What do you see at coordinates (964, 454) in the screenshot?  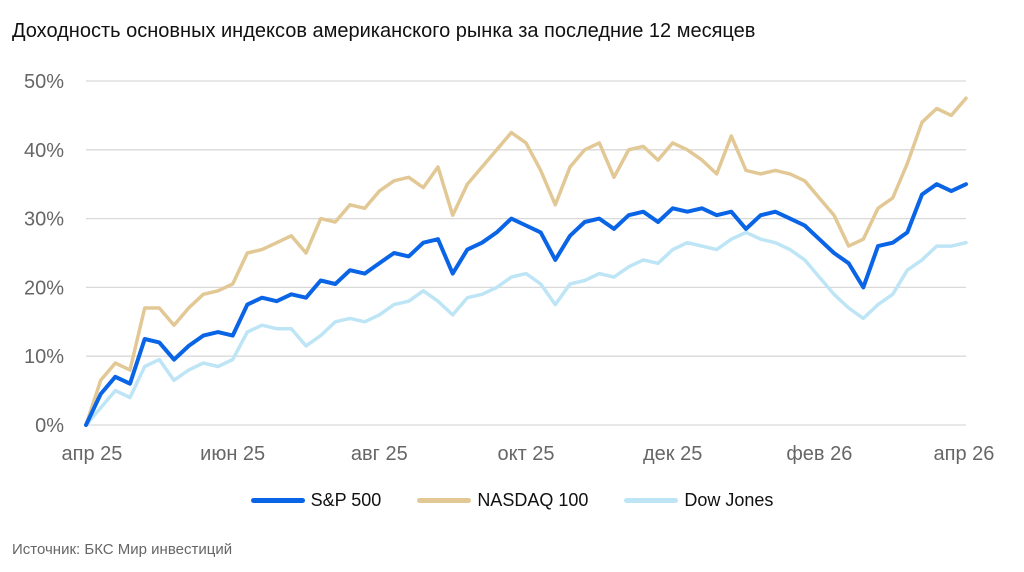 I see `x-tick-label: апр 26` at bounding box center [964, 454].